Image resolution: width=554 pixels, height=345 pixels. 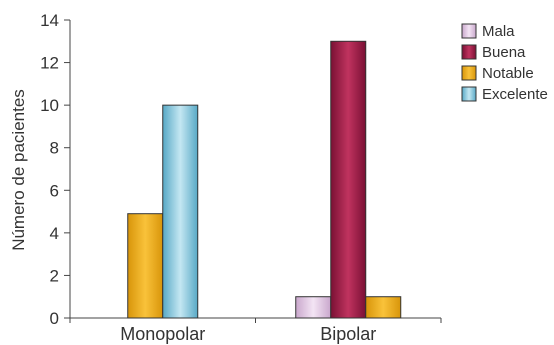 What do you see at coordinates (504, 63) in the screenshot?
I see `legend: Mala Buena Notable Excelente` at bounding box center [504, 63].